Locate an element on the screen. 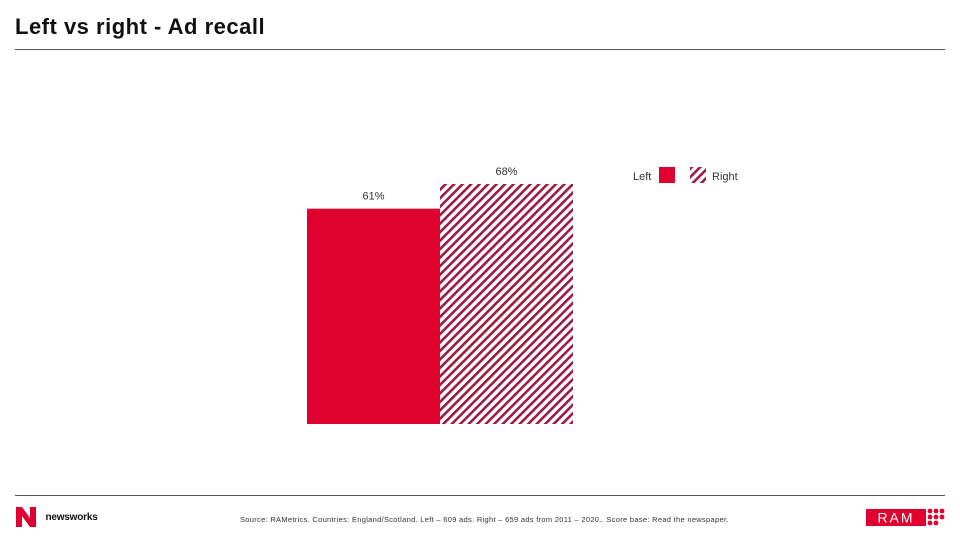  legend-swatch-right is located at coordinates (698, 175).